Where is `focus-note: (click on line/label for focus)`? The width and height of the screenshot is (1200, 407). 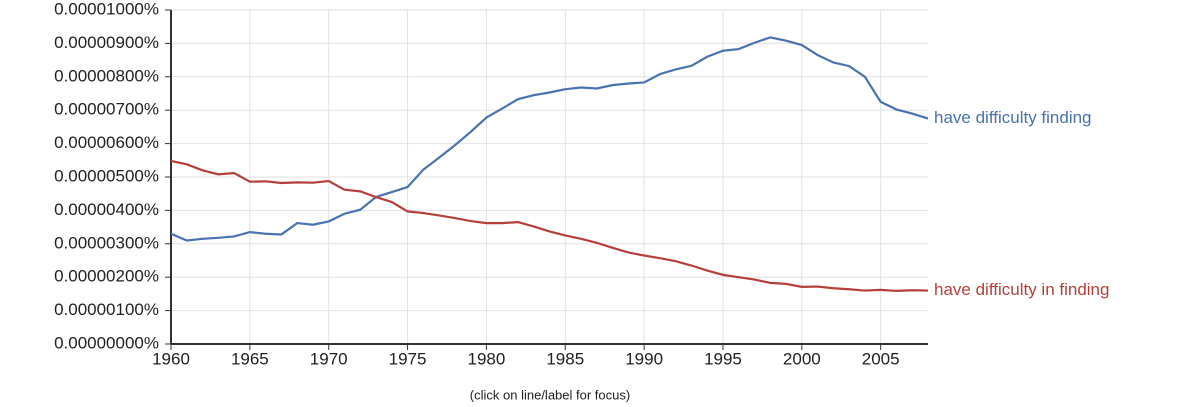 focus-note: (click on line/label for focus) is located at coordinates (550, 394).